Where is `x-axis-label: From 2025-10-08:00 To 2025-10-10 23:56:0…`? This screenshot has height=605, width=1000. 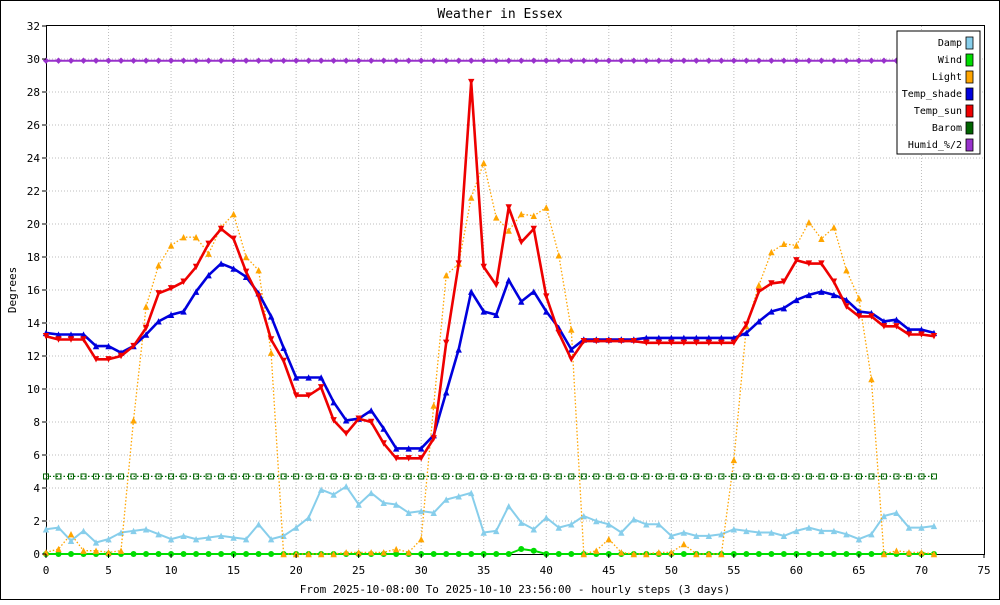
x-axis-label: From 2025-10-08:00 To 2025-10-10 23:56:0… is located at coordinates (515, 589).